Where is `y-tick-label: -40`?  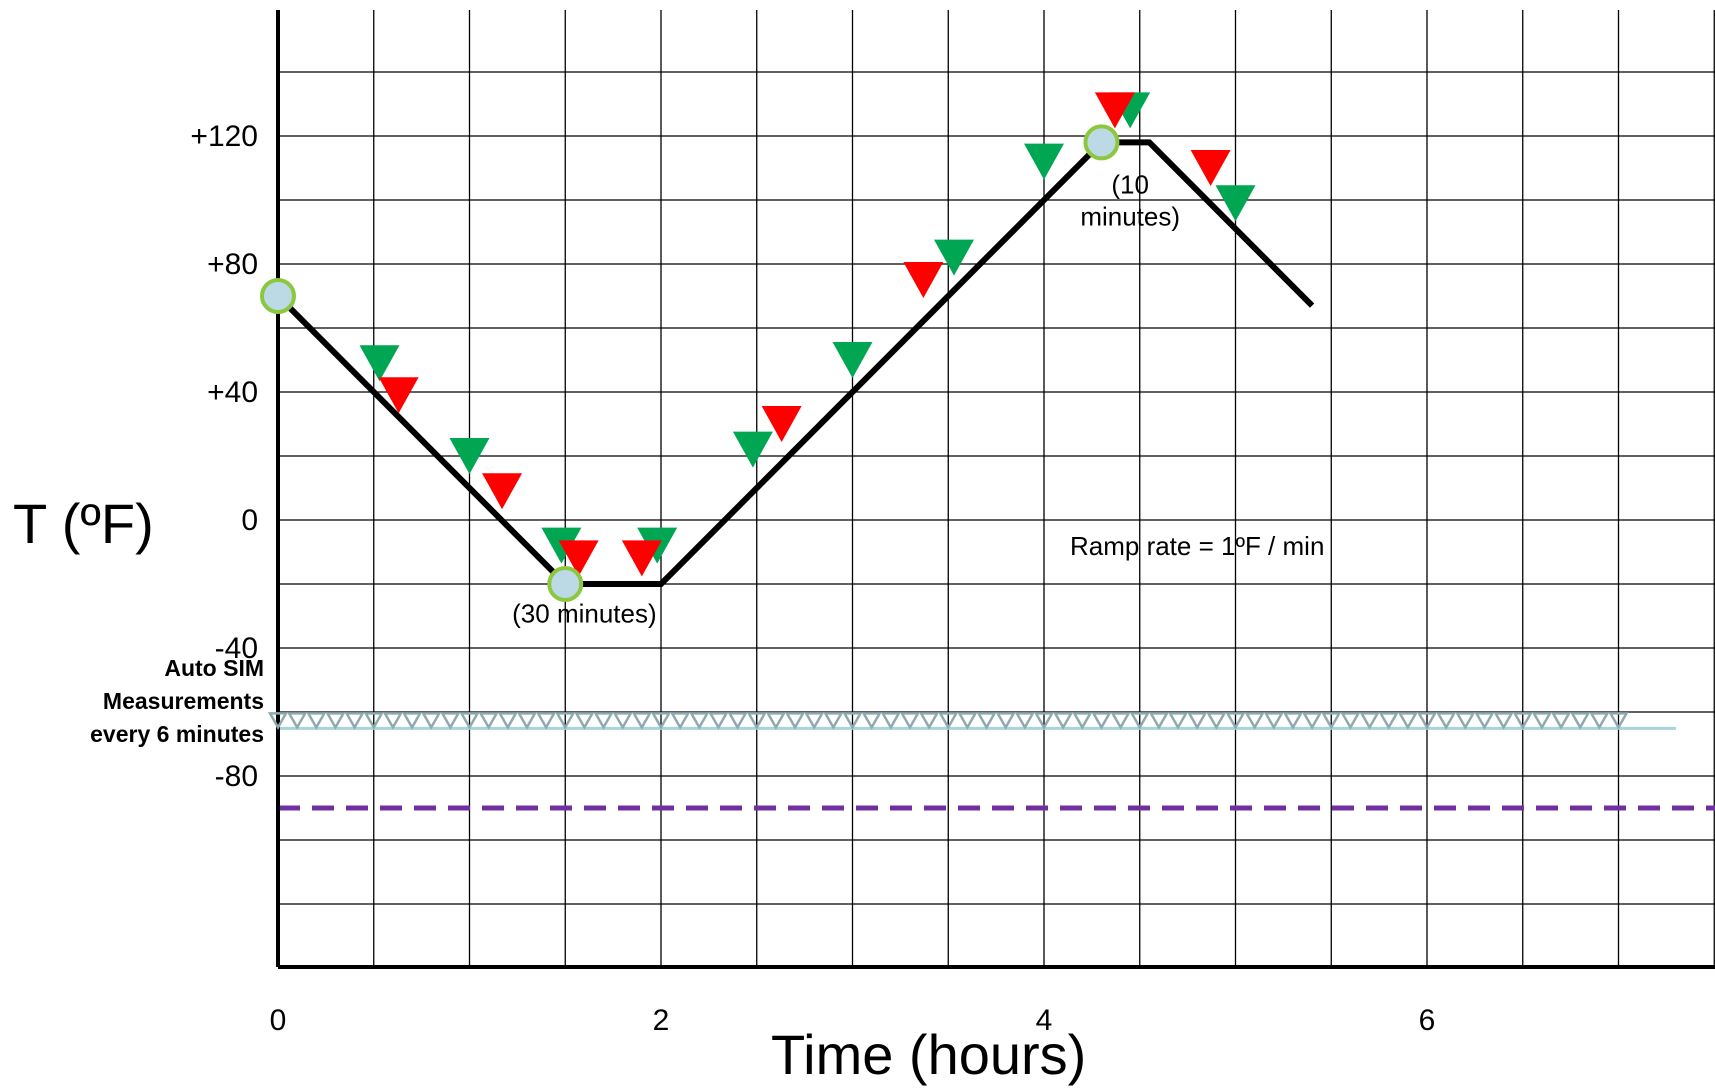
y-tick-label: -40 is located at coordinates (236, 648).